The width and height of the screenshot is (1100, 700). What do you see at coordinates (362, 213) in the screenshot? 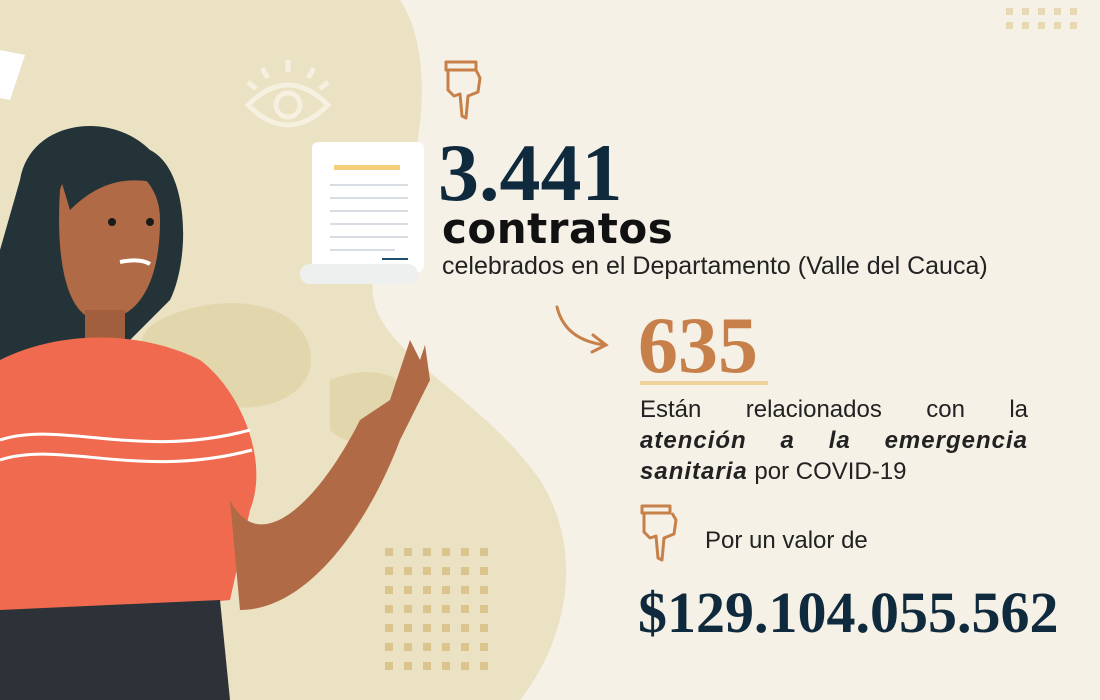
I see `document-scroll-icon` at bounding box center [362, 213].